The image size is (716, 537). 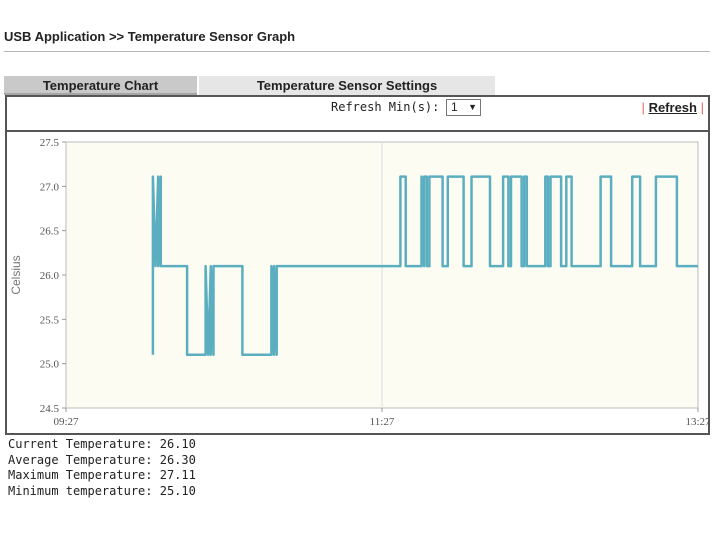 What do you see at coordinates (102, 490) in the screenshot?
I see `minimum-temperature: Minimum temperature: 25.10` at bounding box center [102, 490].